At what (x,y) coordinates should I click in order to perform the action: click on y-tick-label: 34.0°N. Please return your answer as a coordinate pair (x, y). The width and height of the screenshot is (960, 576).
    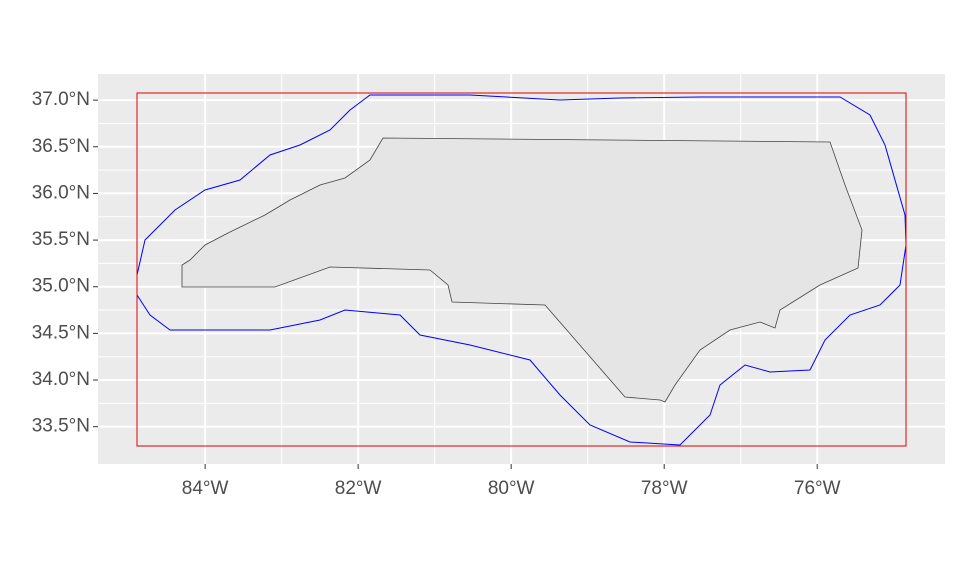
    Looking at the image, I should click on (61, 379).